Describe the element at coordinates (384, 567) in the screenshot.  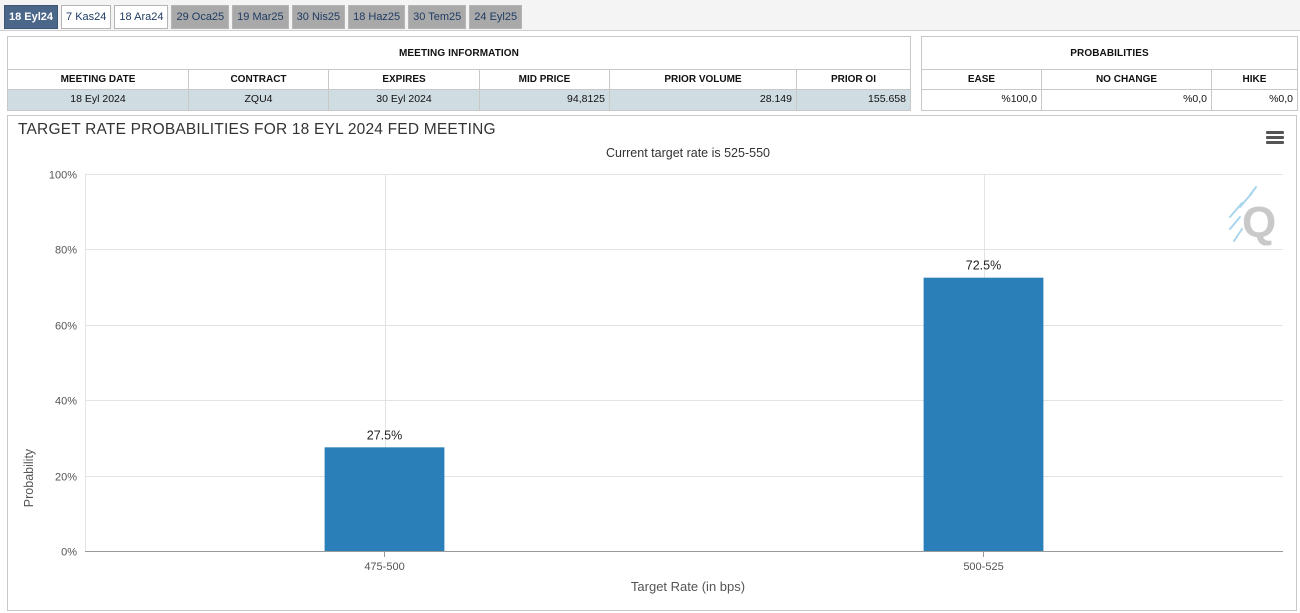
I see `x-tick-label: 475-500` at that location.